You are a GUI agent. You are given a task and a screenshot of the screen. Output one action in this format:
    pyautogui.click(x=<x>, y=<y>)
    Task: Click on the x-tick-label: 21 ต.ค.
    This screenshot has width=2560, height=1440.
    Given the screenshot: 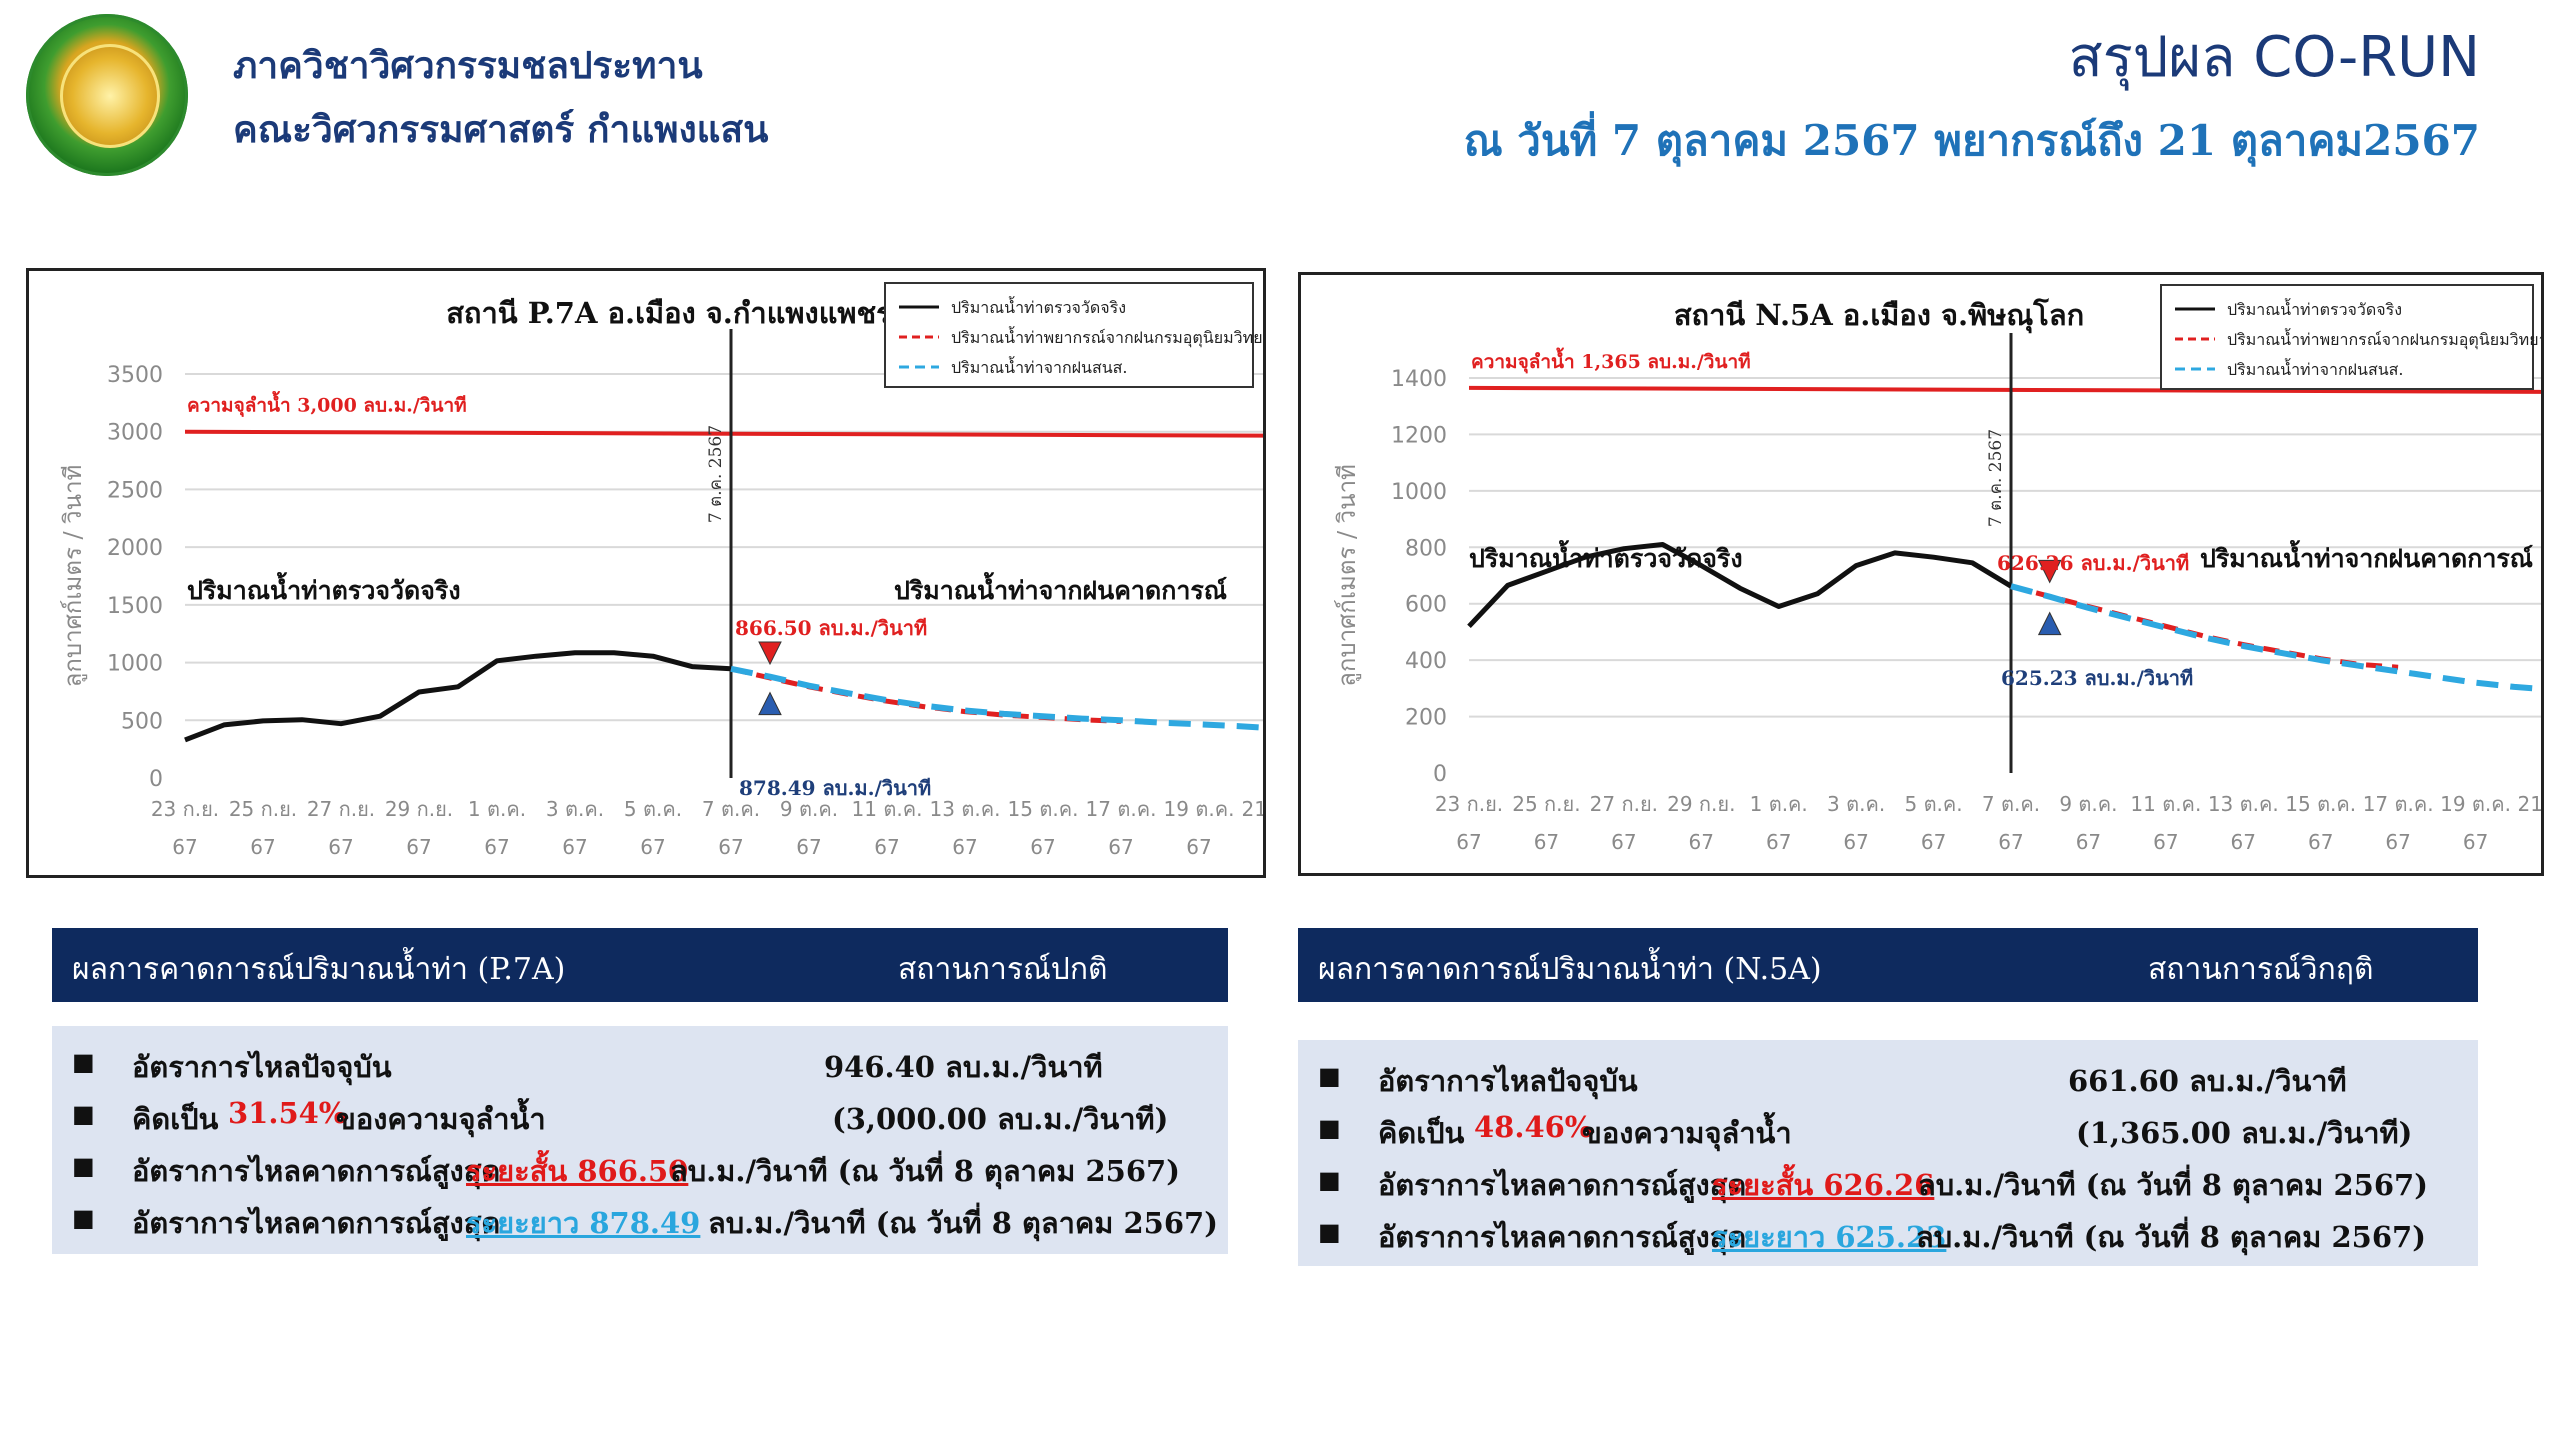 What is the action you would take?
    pyautogui.click(x=2529, y=804)
    